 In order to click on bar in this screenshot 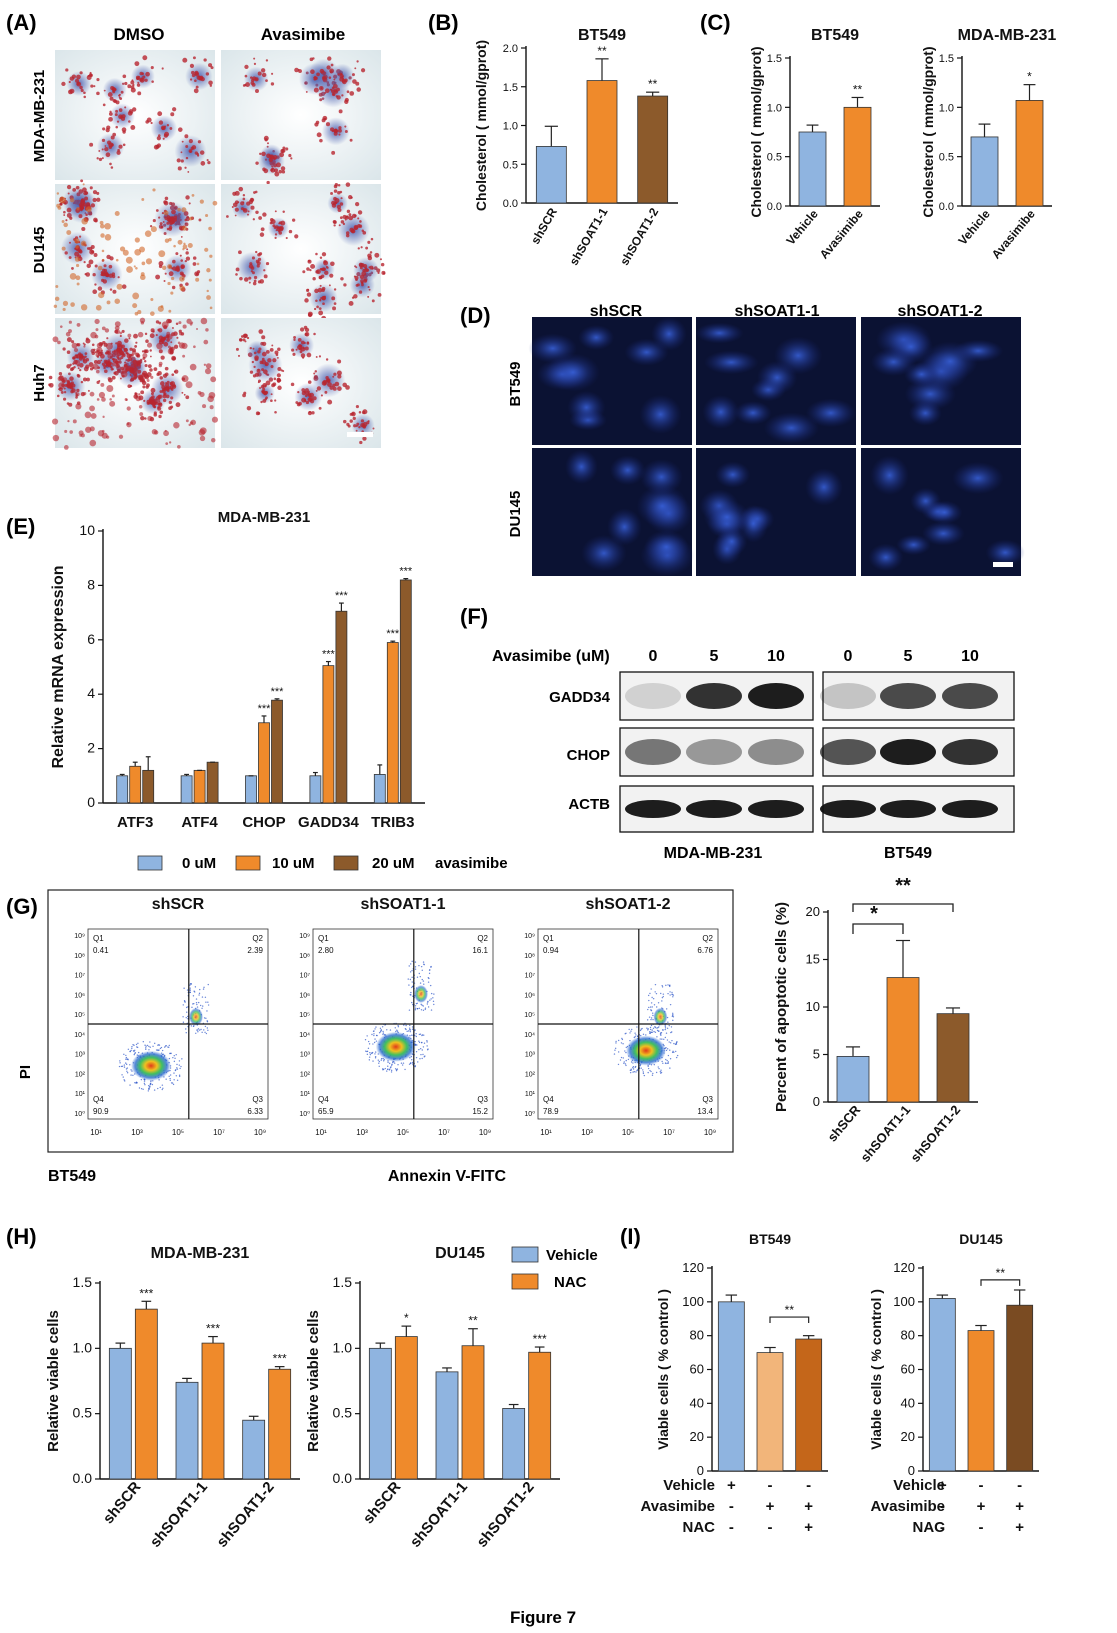, I will do `click(731, 1386)`.